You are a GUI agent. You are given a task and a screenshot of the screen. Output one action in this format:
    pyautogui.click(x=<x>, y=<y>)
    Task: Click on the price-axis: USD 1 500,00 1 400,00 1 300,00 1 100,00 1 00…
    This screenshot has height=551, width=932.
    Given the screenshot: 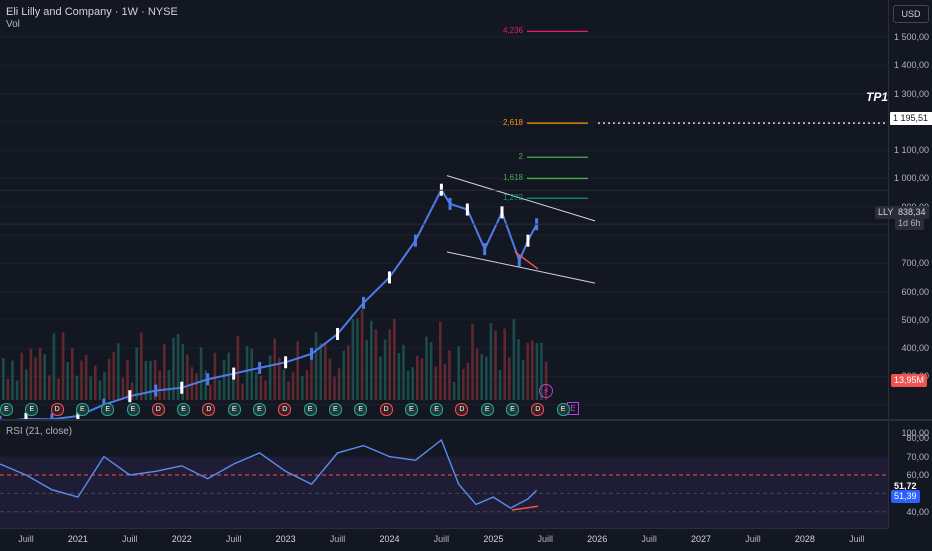 What is the action you would take?
    pyautogui.click(x=903, y=264)
    